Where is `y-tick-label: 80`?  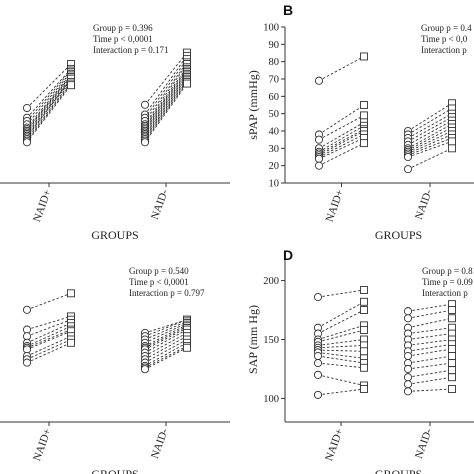 y-tick-label: 80 is located at coordinates (274, 62).